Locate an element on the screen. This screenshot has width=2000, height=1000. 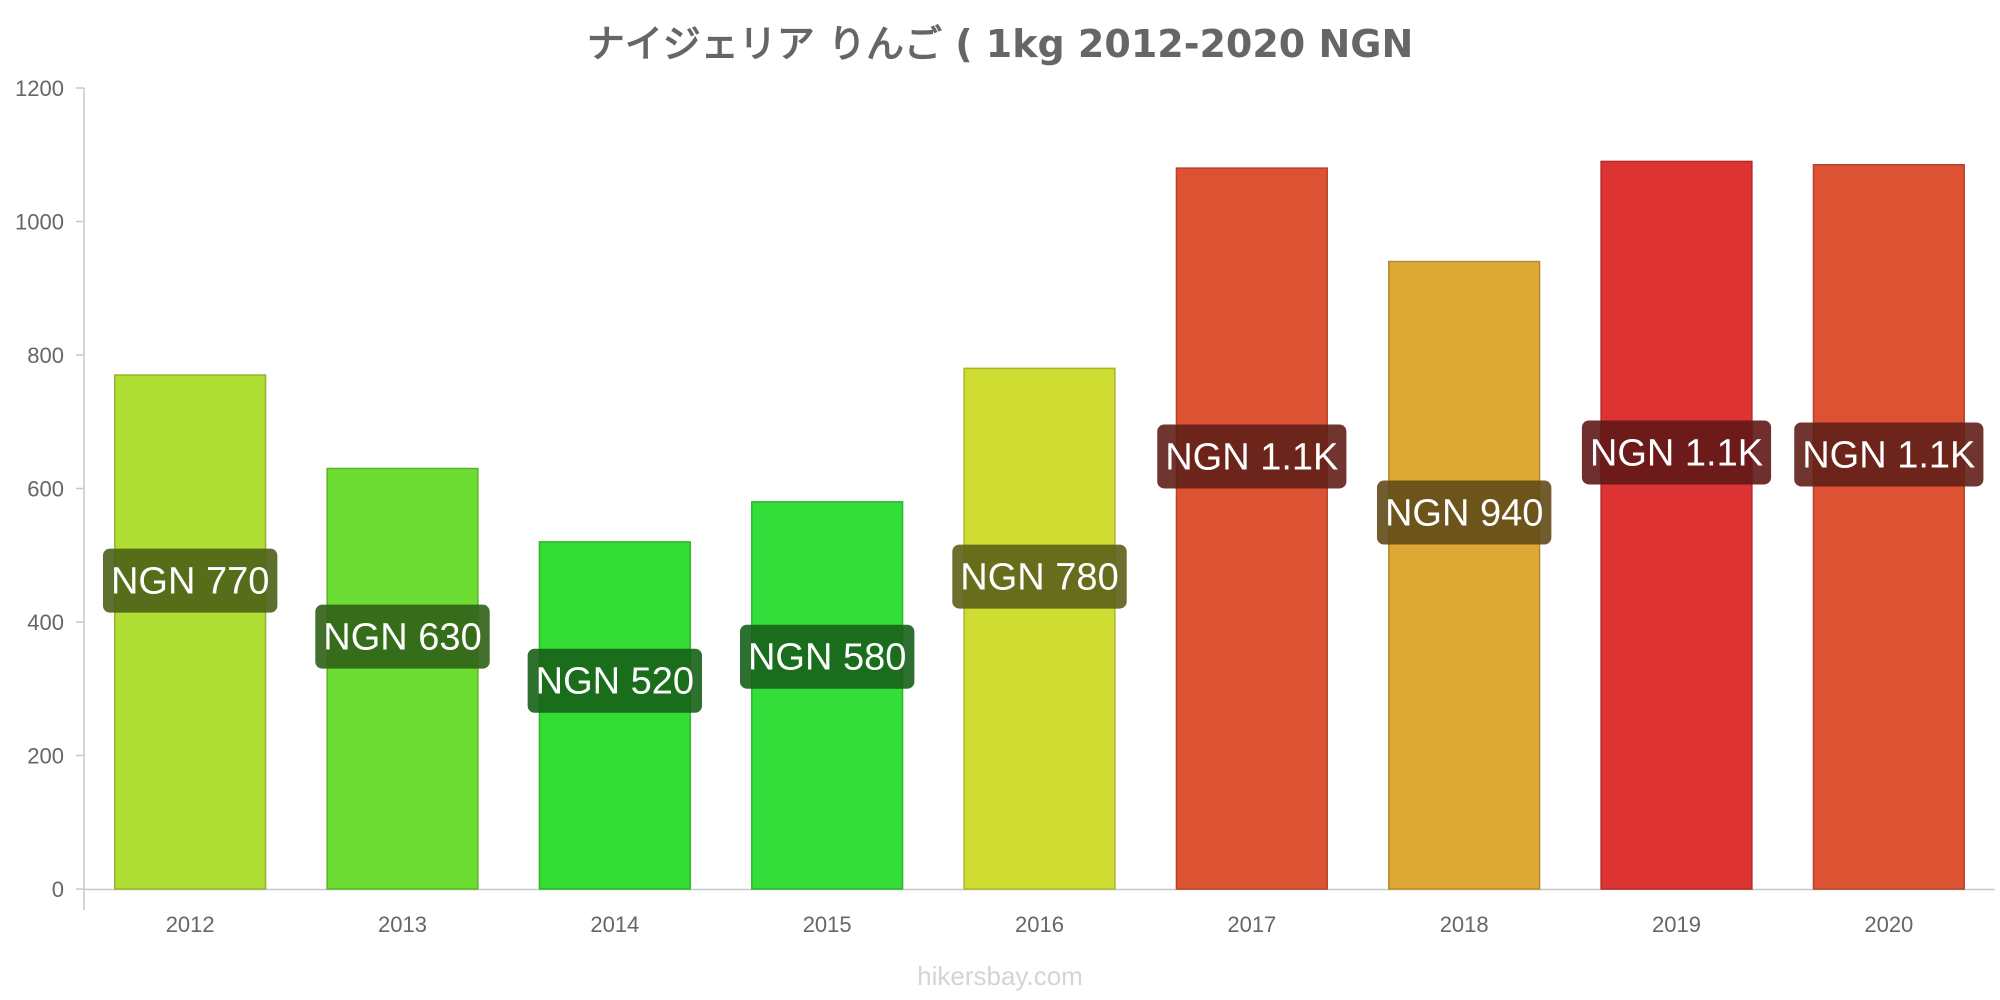
data-label-text: NGN 780 is located at coordinates (1039, 578).